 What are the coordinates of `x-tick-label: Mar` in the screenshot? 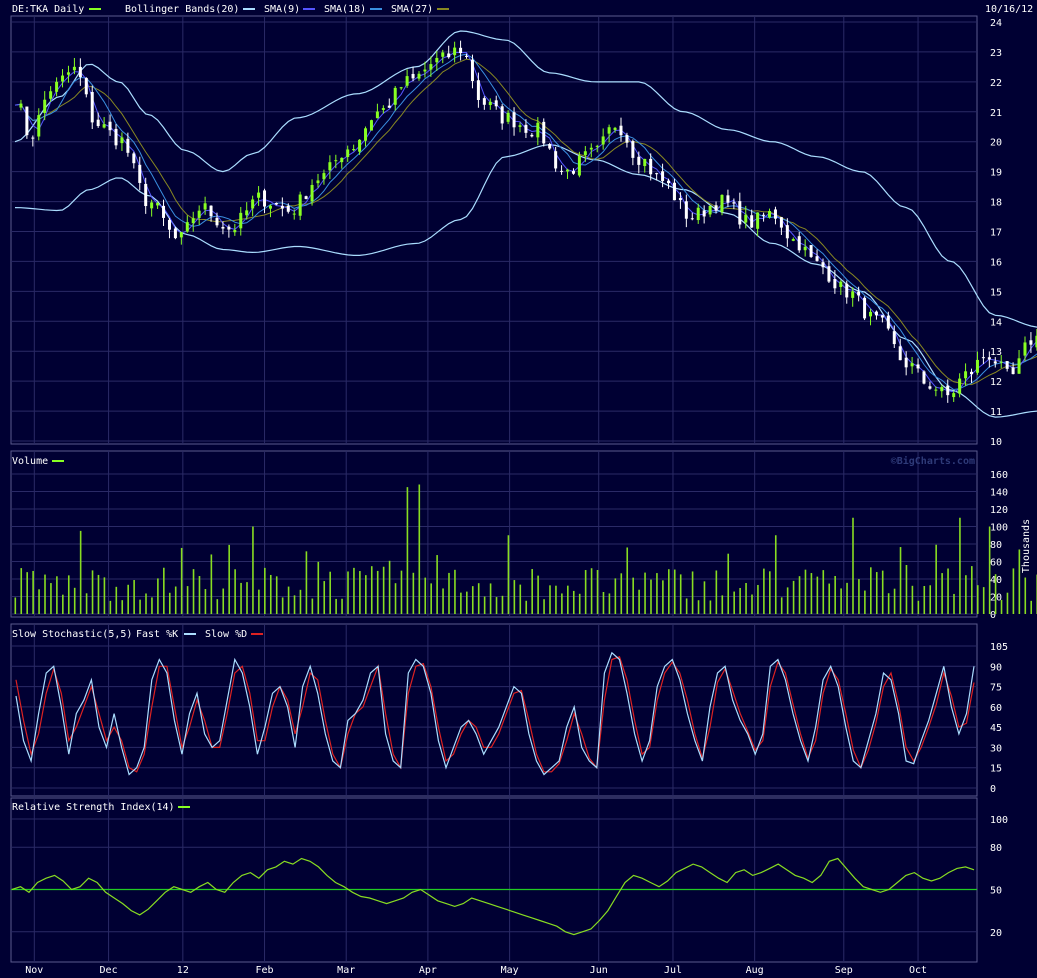 It's located at (346, 970).